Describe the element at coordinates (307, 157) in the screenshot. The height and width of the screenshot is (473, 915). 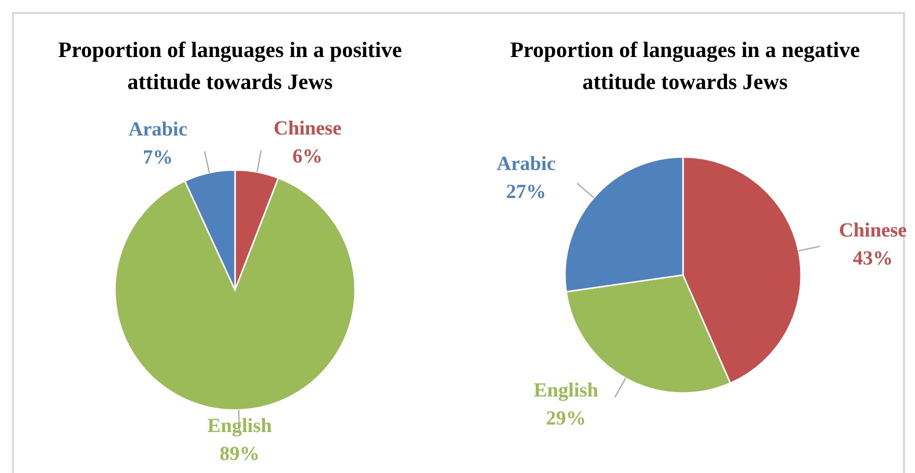
I see `data-label: 6%` at that location.